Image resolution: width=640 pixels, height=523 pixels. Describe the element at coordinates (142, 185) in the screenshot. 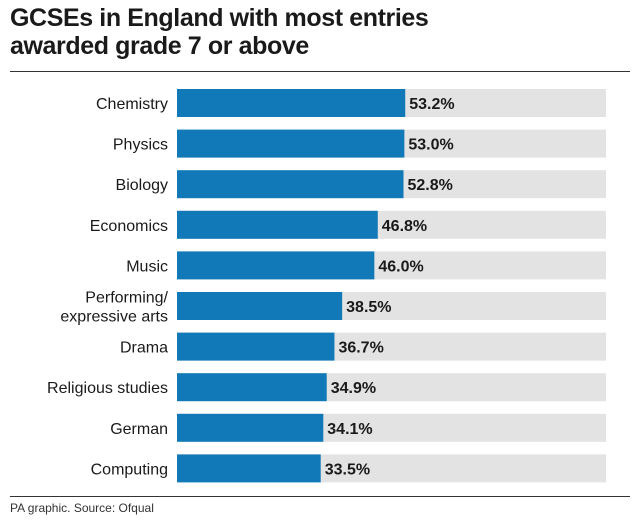

I see `category-label: Biology` at that location.